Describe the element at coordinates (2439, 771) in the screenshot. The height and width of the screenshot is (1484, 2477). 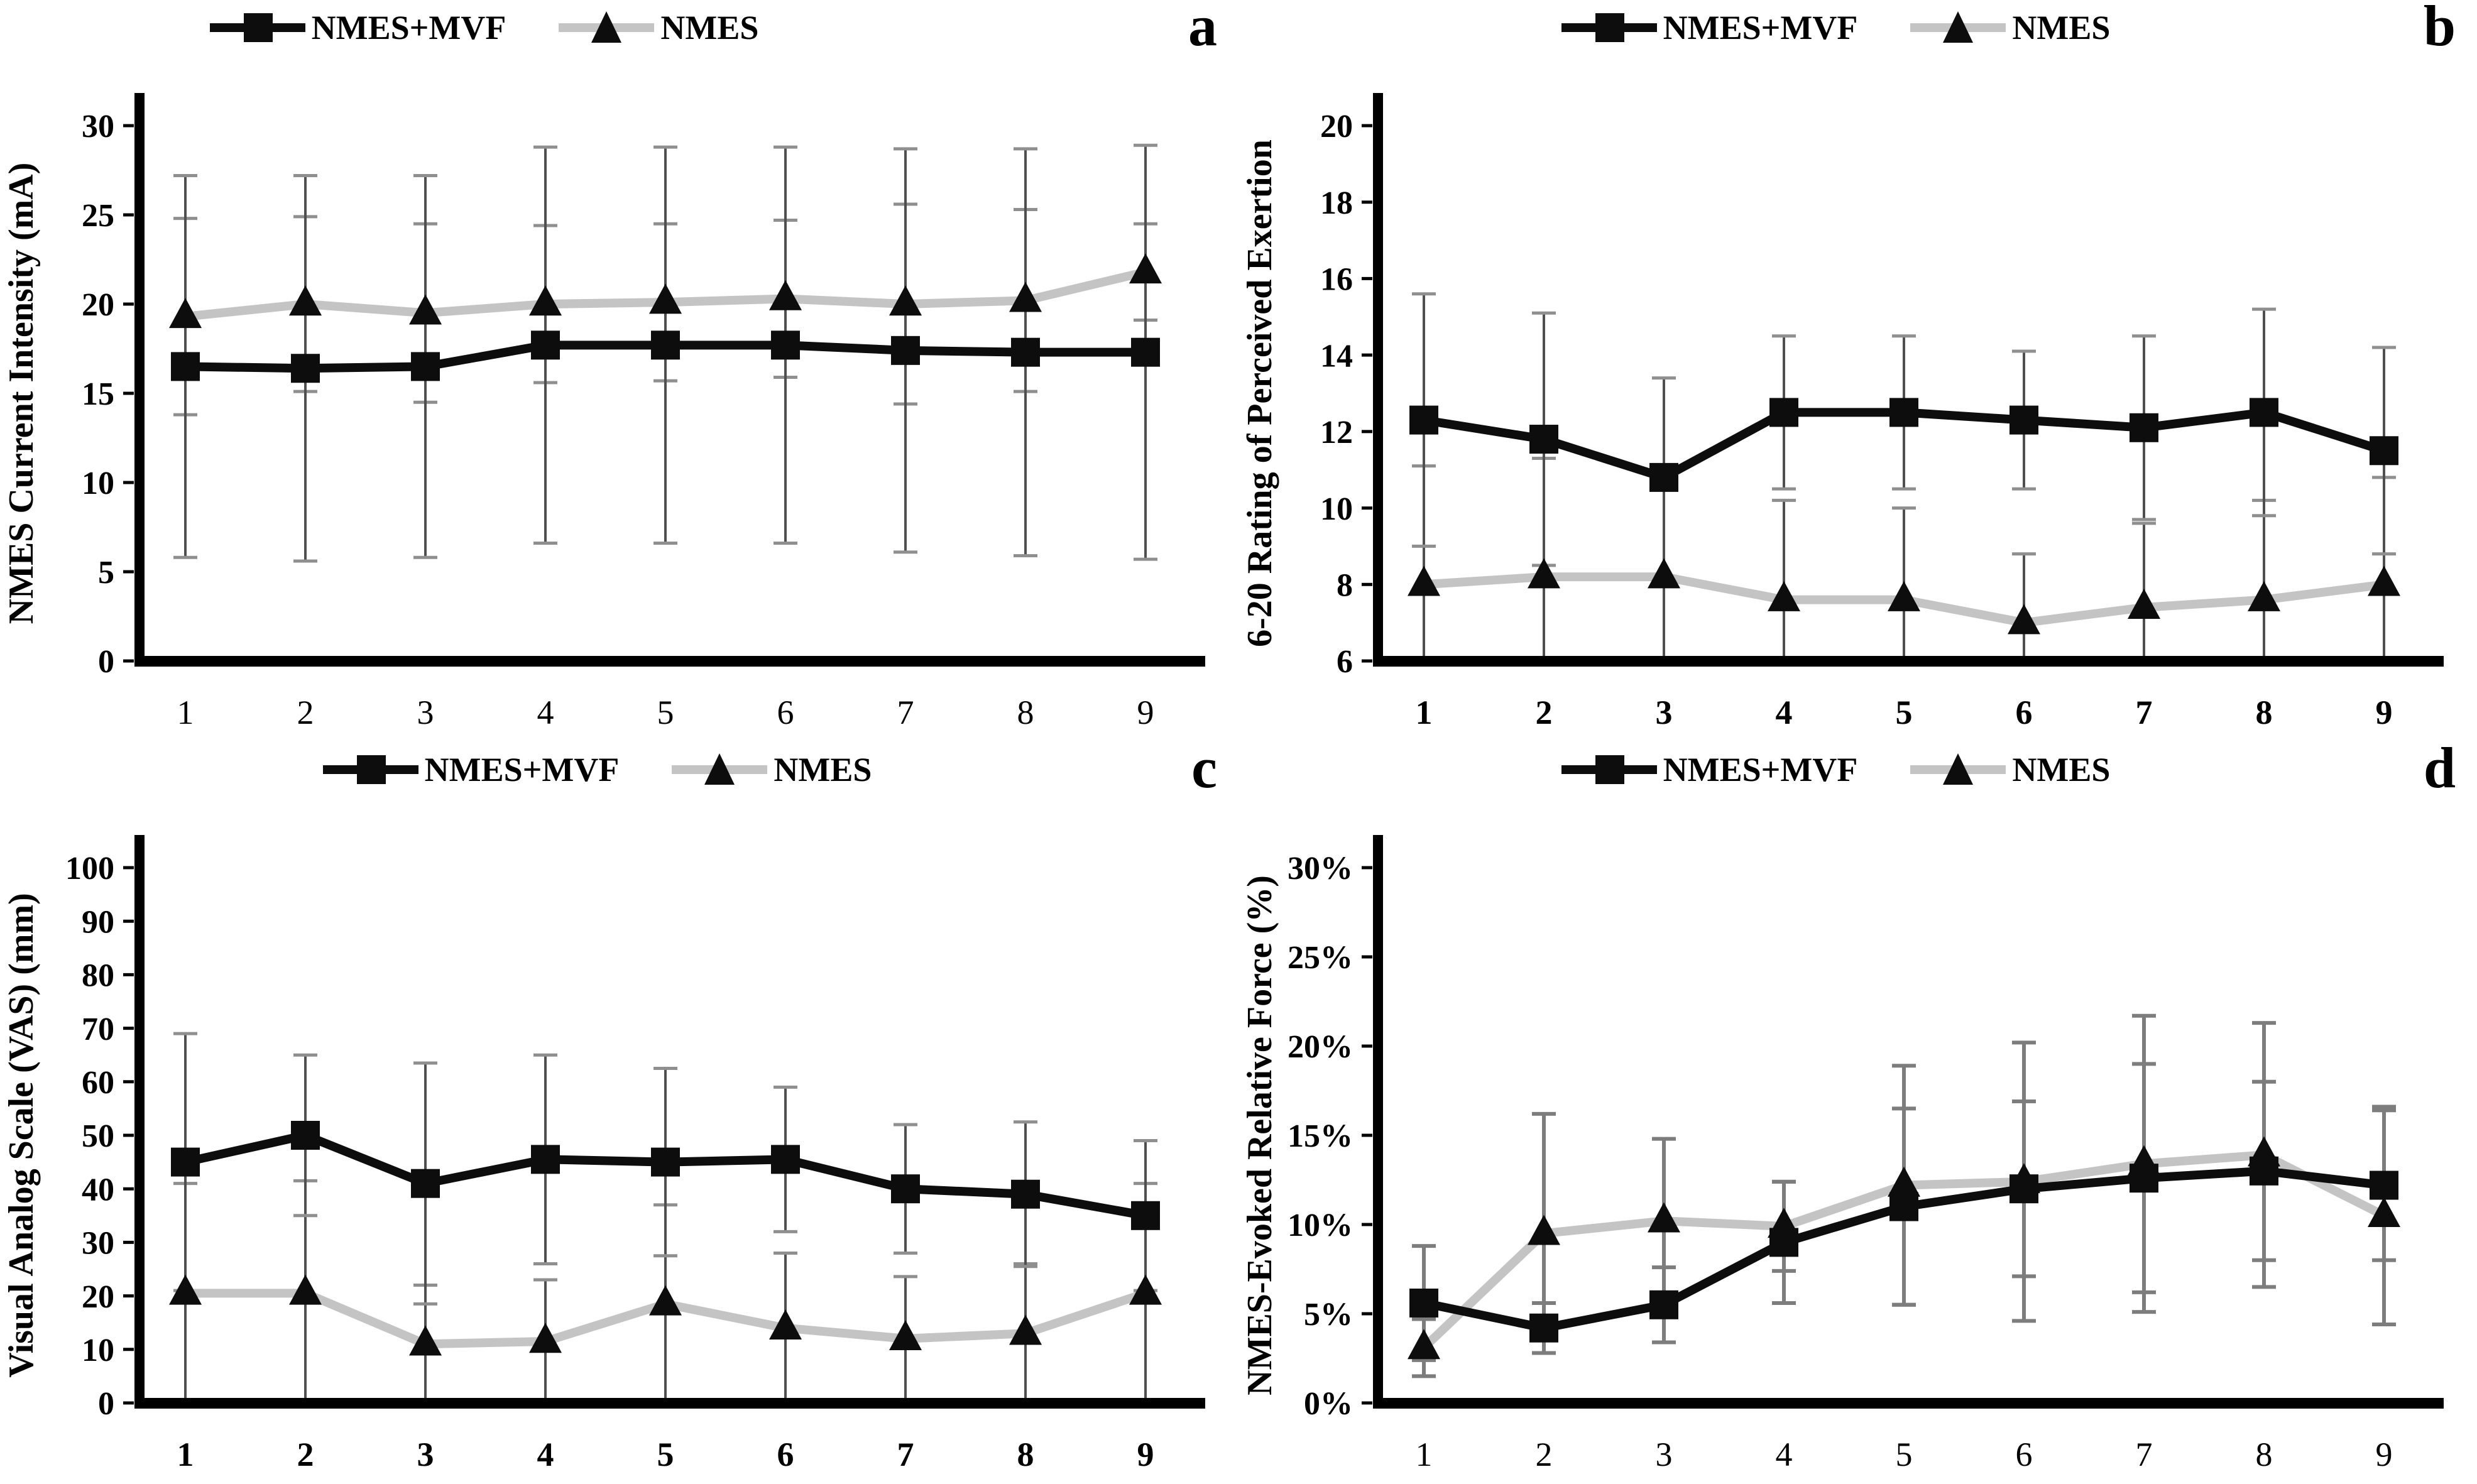
I see `panel-letter: d` at that location.